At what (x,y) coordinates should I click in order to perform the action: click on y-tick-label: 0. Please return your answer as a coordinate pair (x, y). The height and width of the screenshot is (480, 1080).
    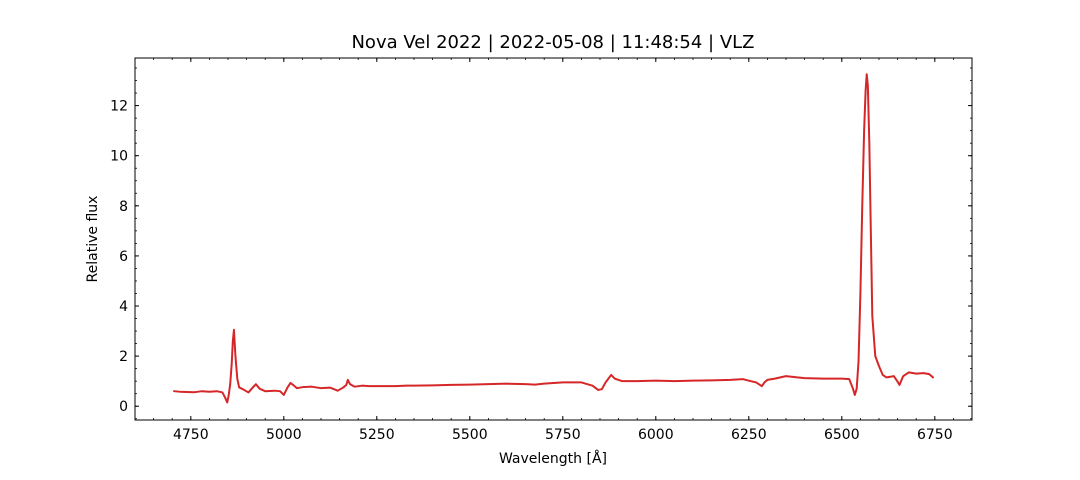
    Looking at the image, I should click on (123, 407).